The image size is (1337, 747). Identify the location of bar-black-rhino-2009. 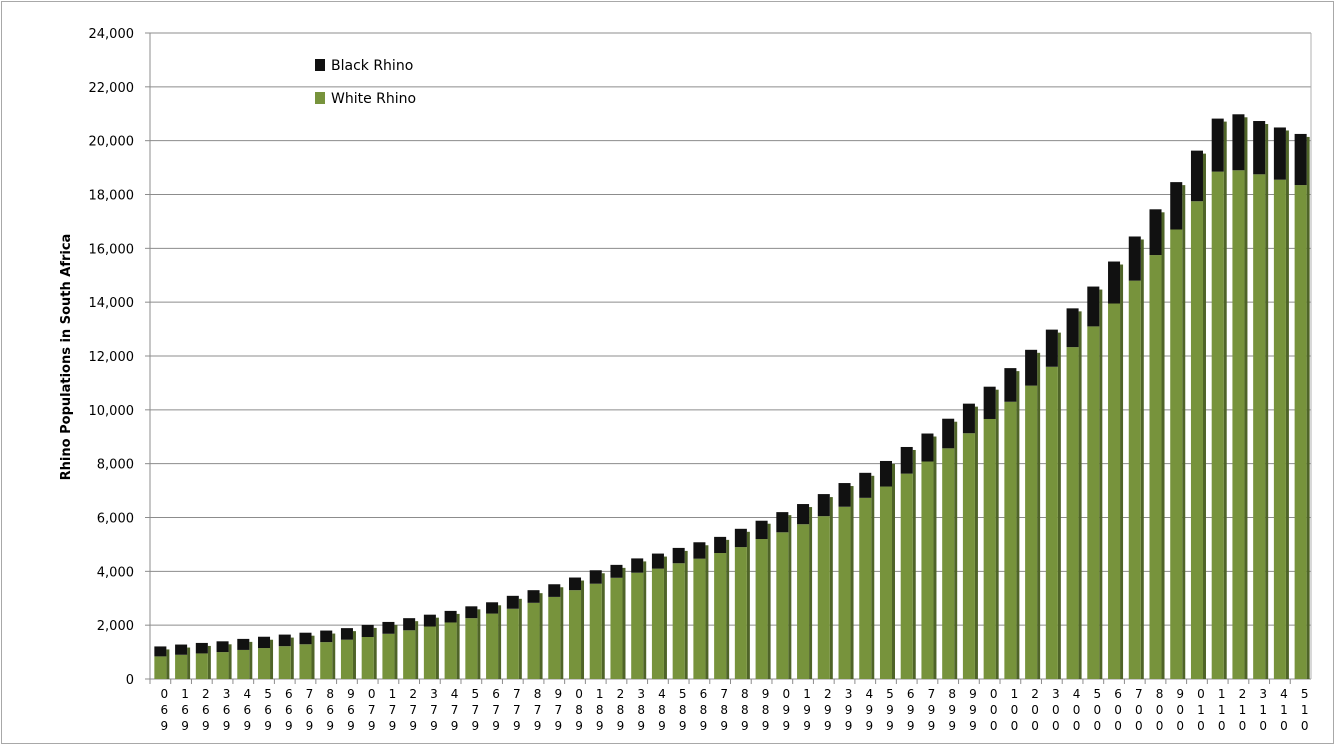
(1176, 206).